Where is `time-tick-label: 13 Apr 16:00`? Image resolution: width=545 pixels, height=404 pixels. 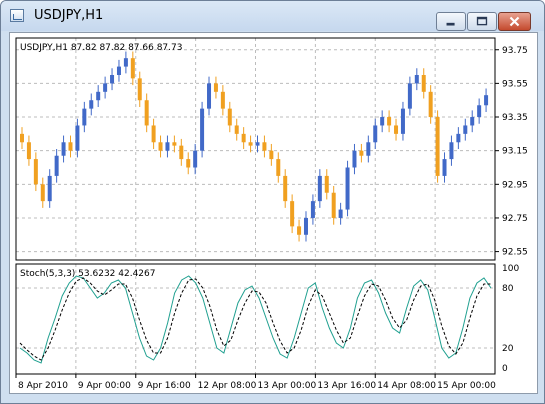
time-tick-label: 13 Apr 16:00 is located at coordinates (346, 386).